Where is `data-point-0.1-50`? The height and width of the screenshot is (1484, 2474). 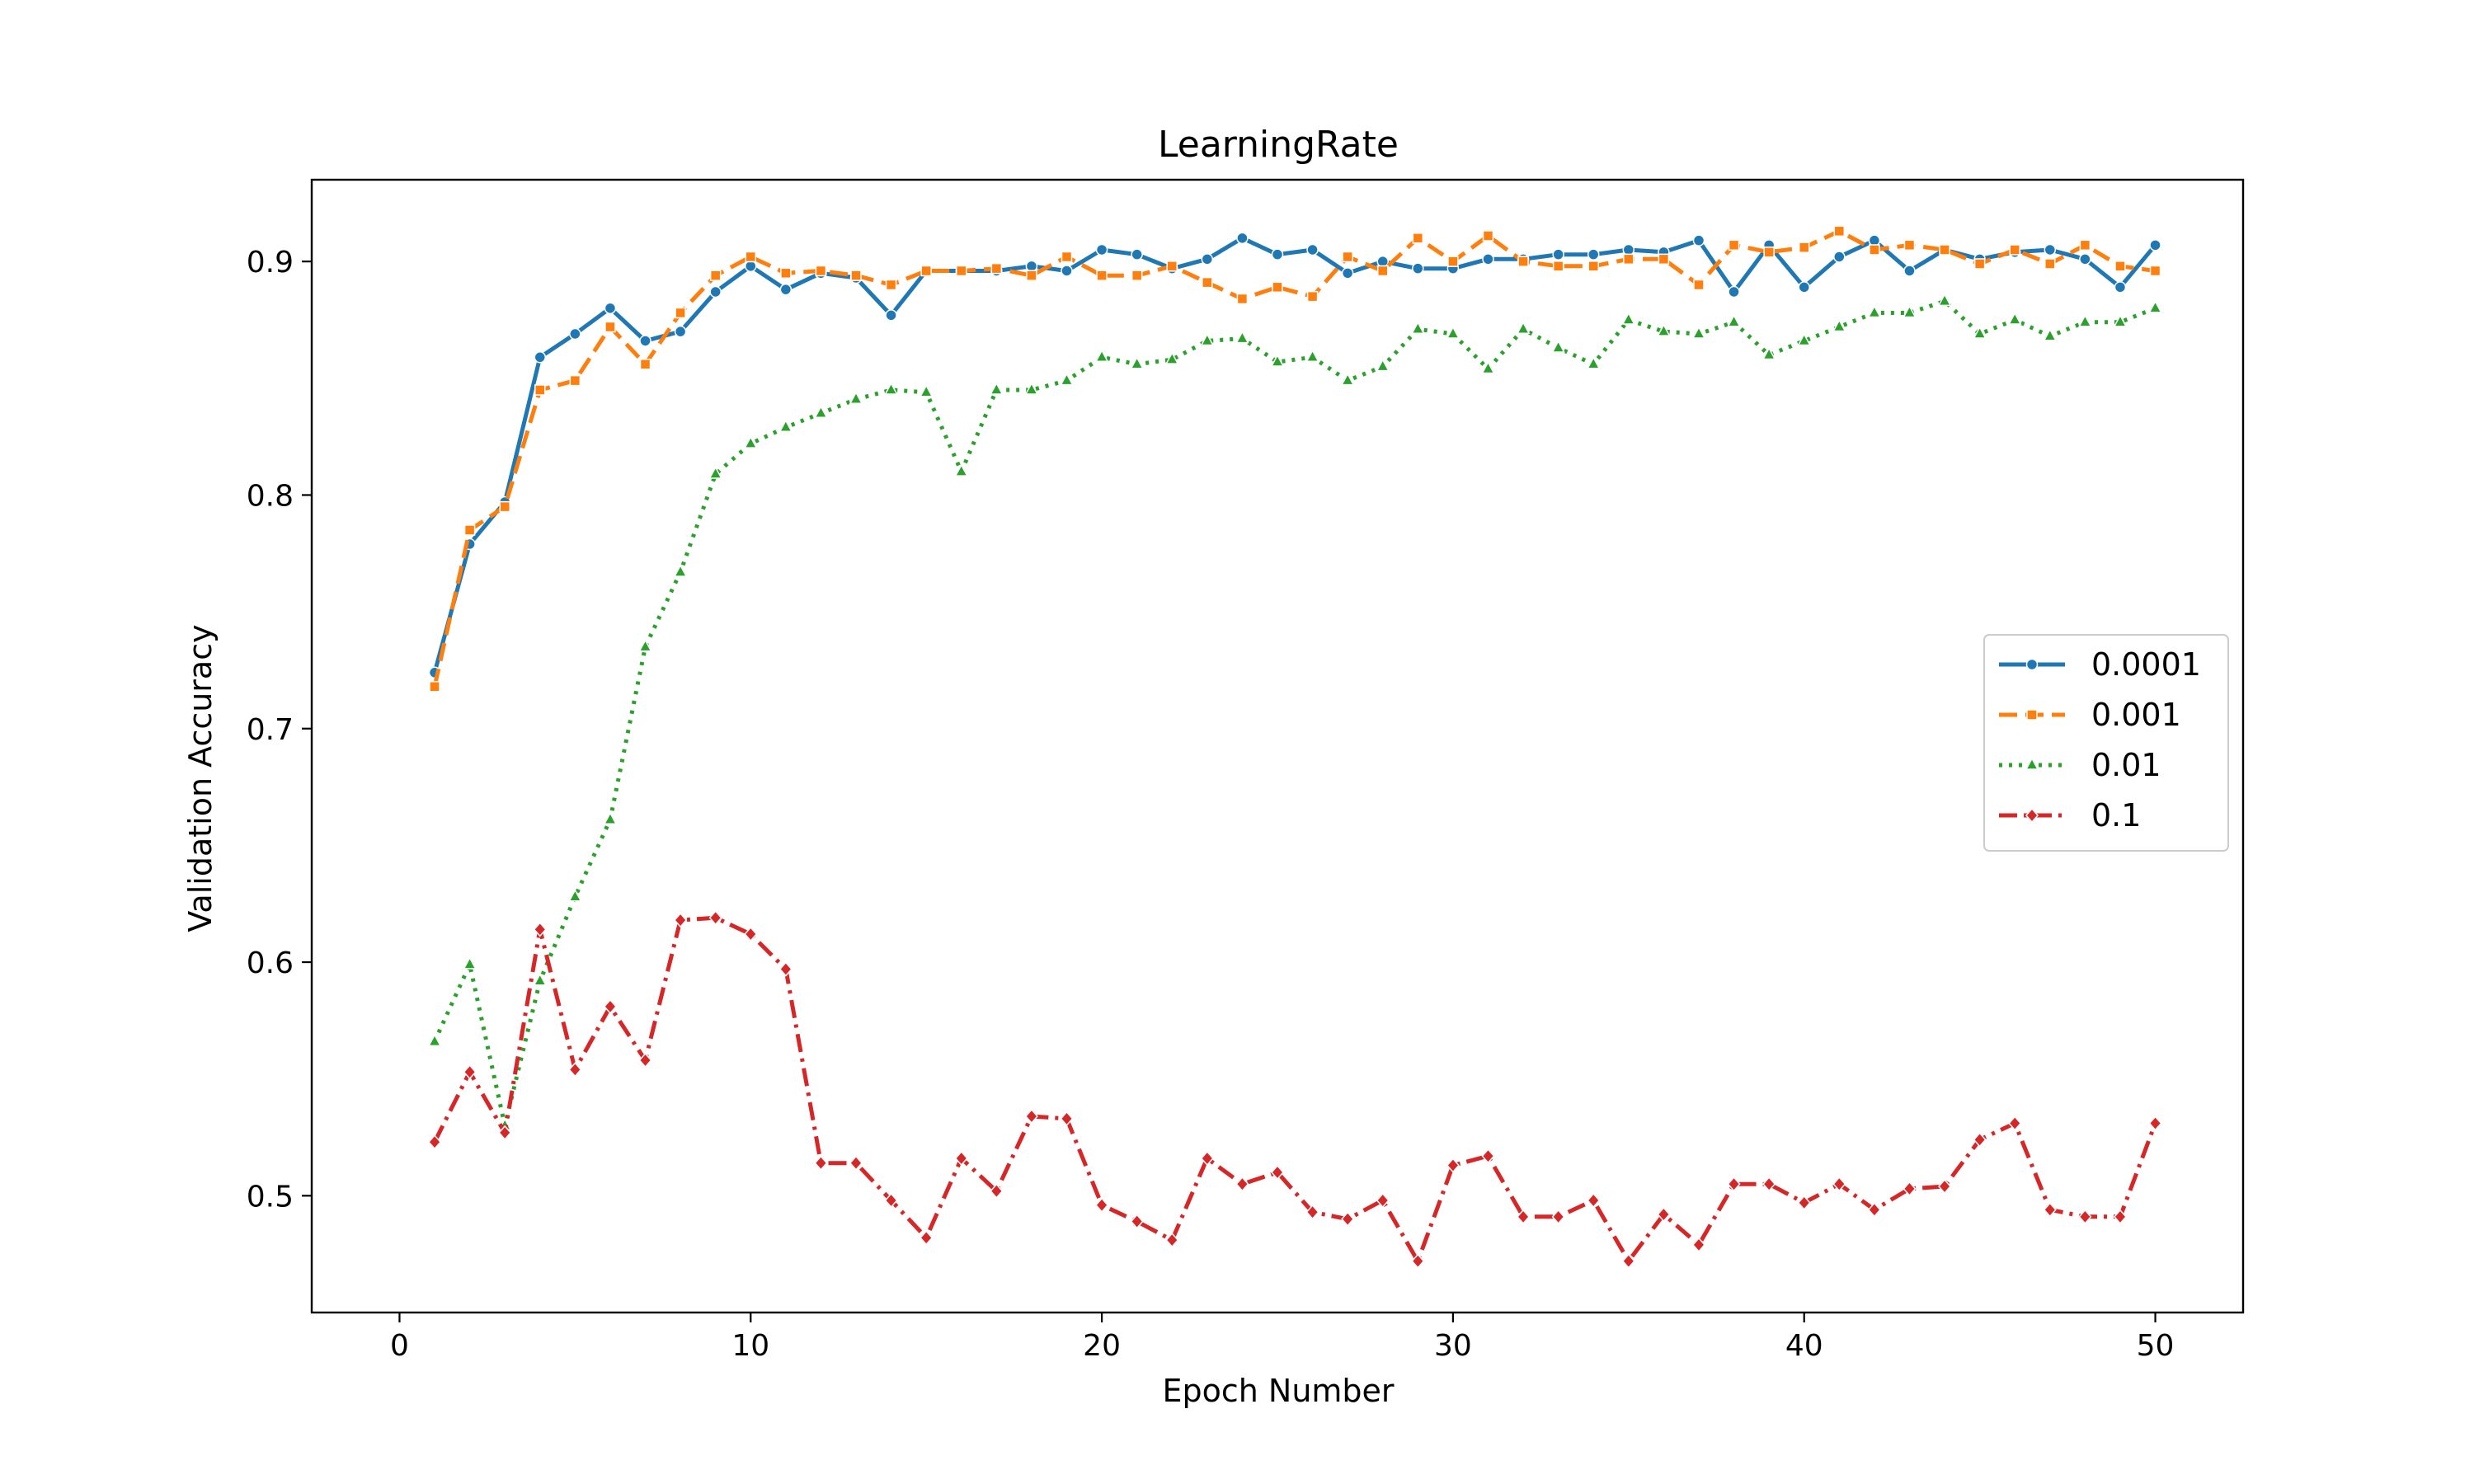
data-point-0.1-50 is located at coordinates (2155, 1123).